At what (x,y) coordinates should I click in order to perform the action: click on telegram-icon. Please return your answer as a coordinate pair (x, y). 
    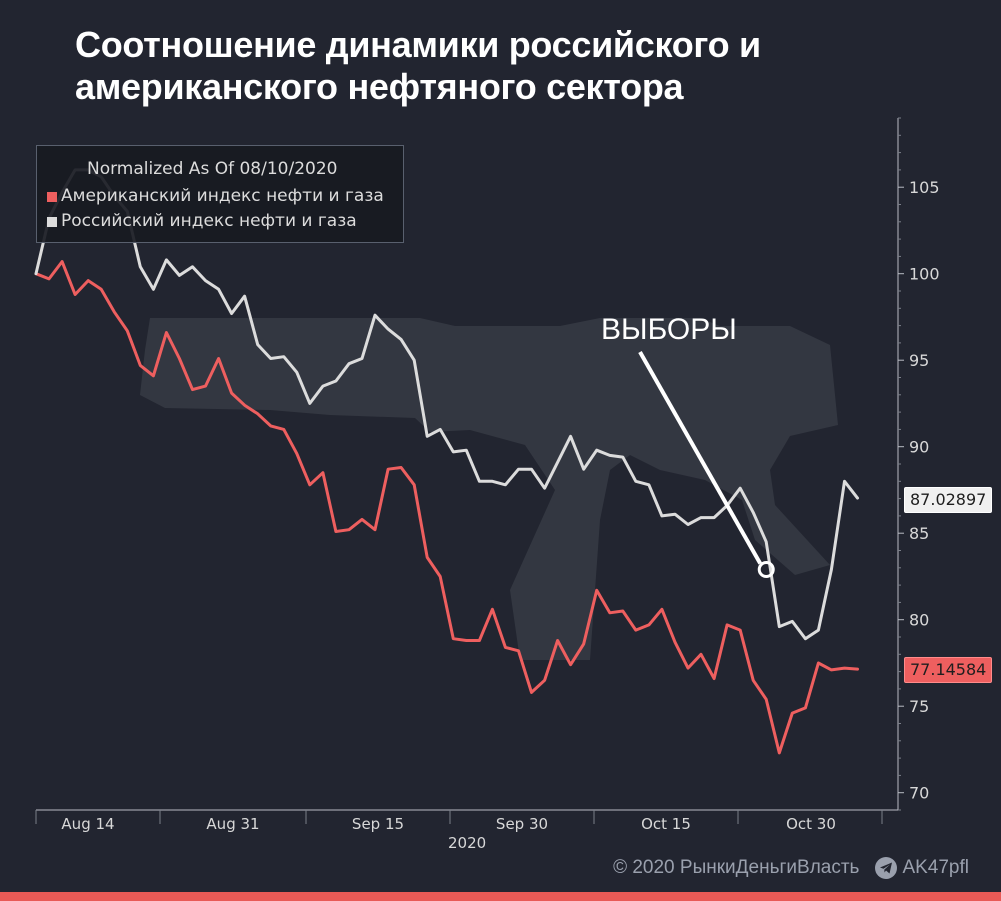
    Looking at the image, I should click on (886, 868).